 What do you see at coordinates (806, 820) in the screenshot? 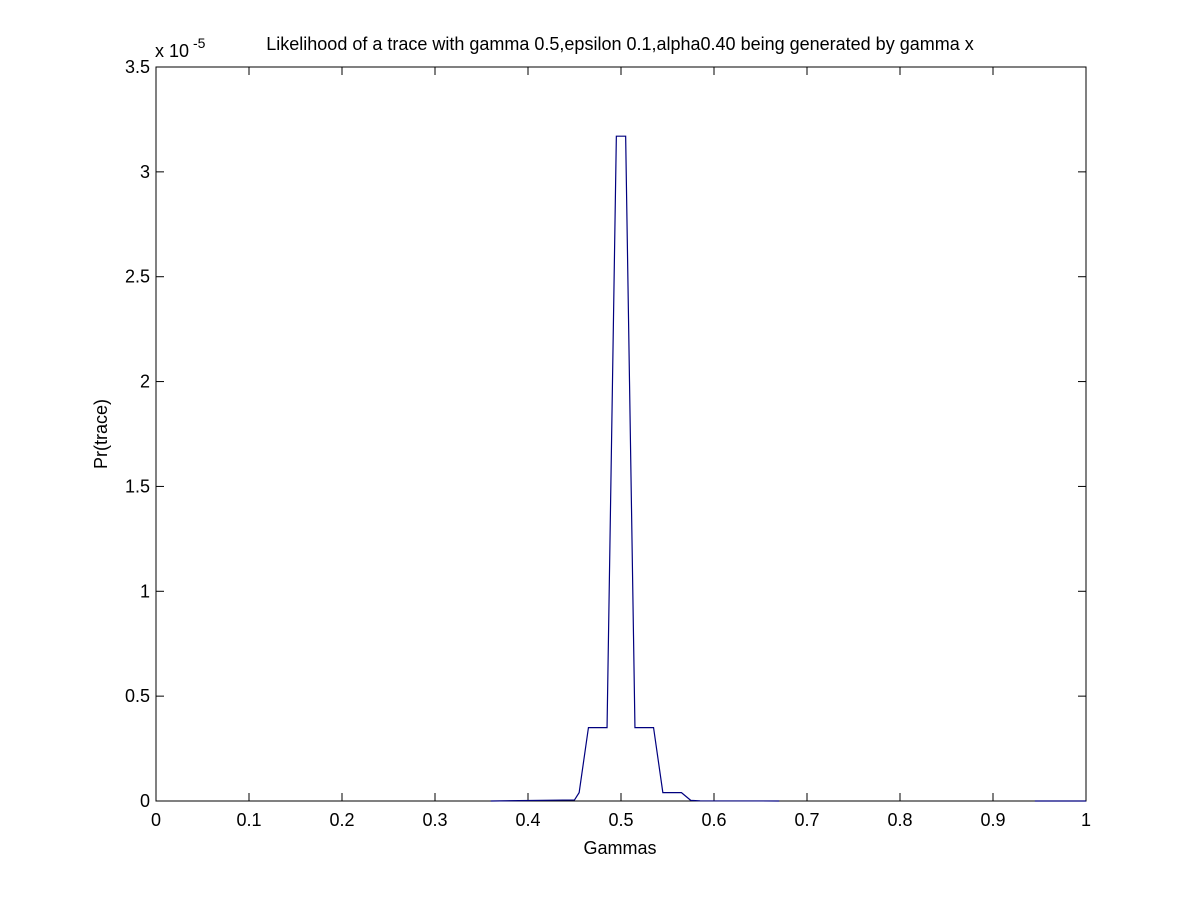
I see `x-tick-label: 0.7` at bounding box center [806, 820].